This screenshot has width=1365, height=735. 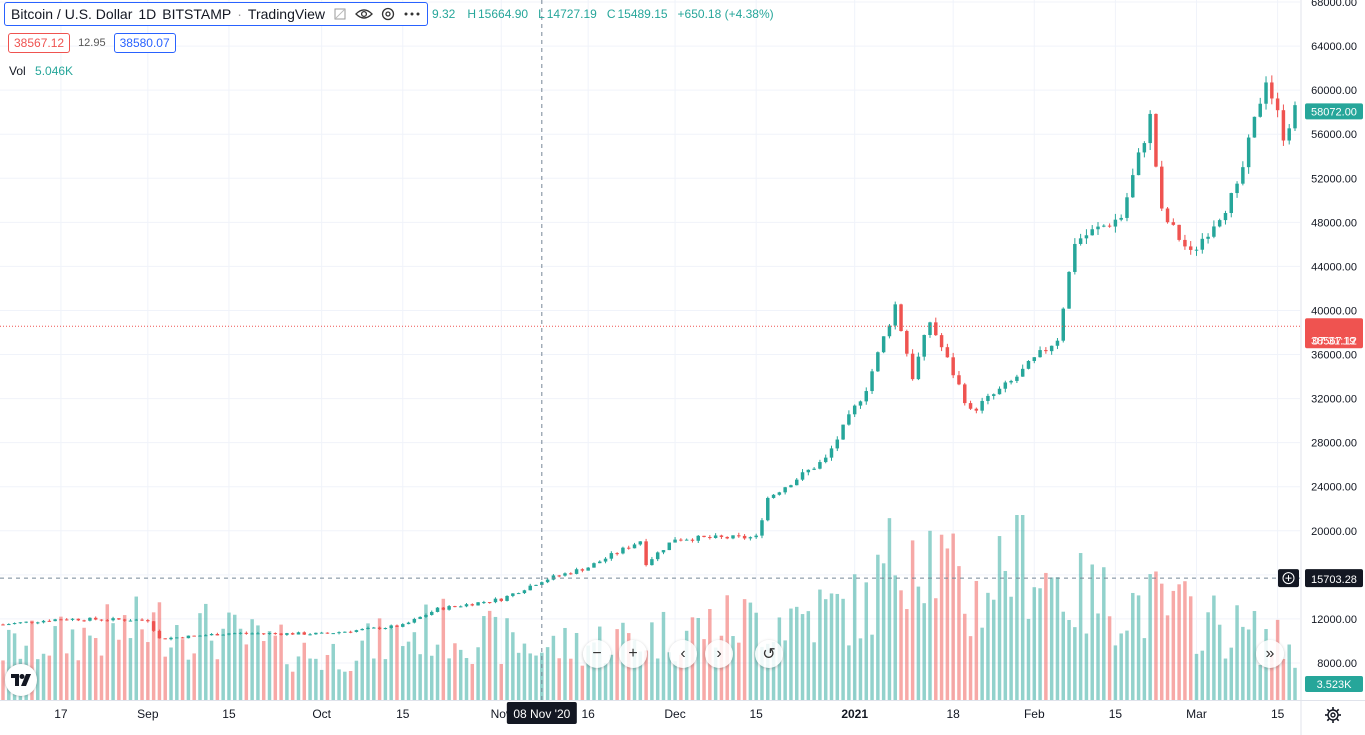 I want to click on flag-icon, so click(x=340, y=14).